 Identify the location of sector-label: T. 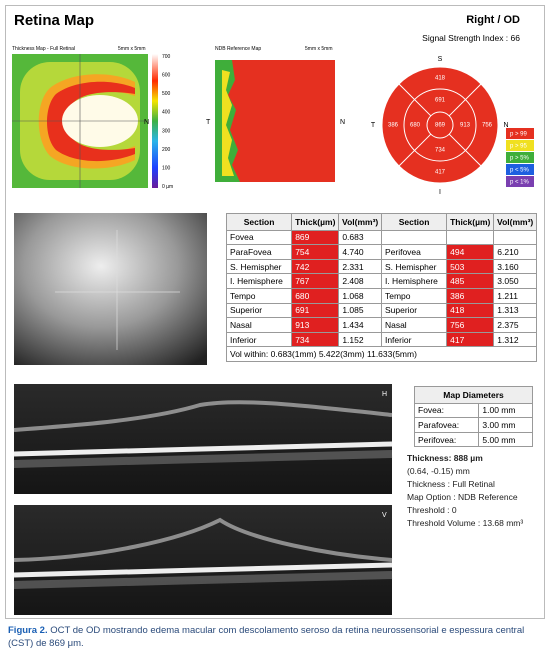
(373, 125).